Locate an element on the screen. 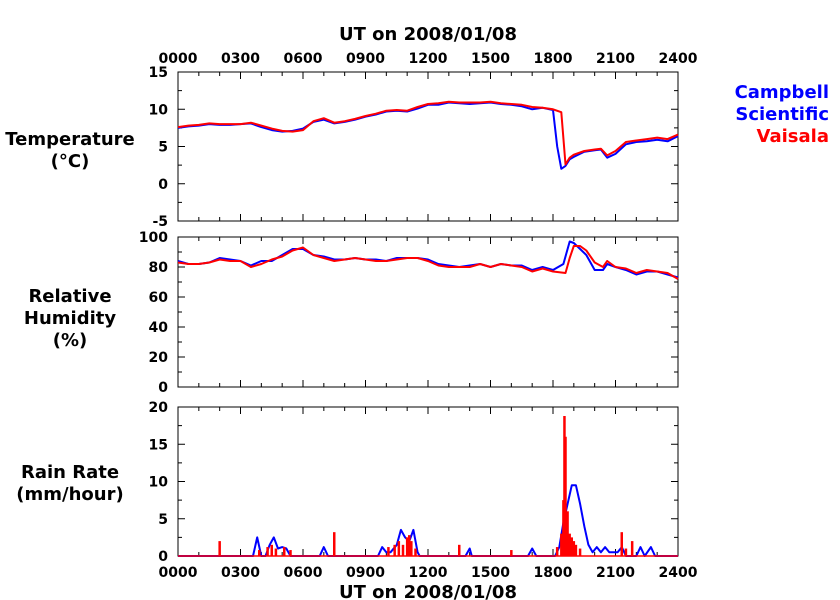 The width and height of the screenshot is (840, 600). chart-title-top: UT on 2008/01/08 is located at coordinates (428, 34).